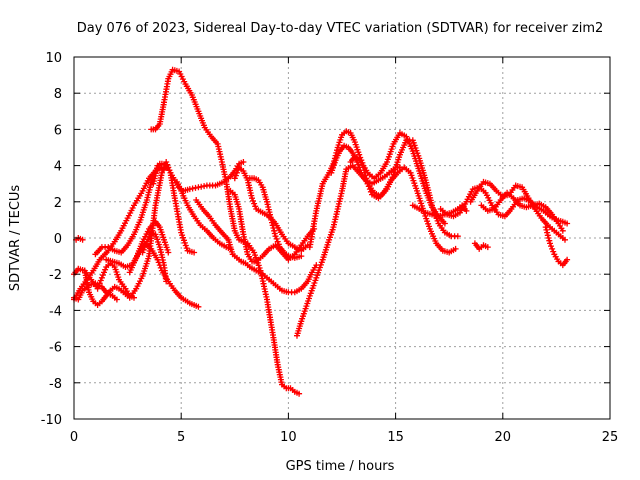 This screenshot has width=640, height=480. Describe the element at coordinates (58, 203) in the screenshot. I see `y-tick-label: 2` at that location.